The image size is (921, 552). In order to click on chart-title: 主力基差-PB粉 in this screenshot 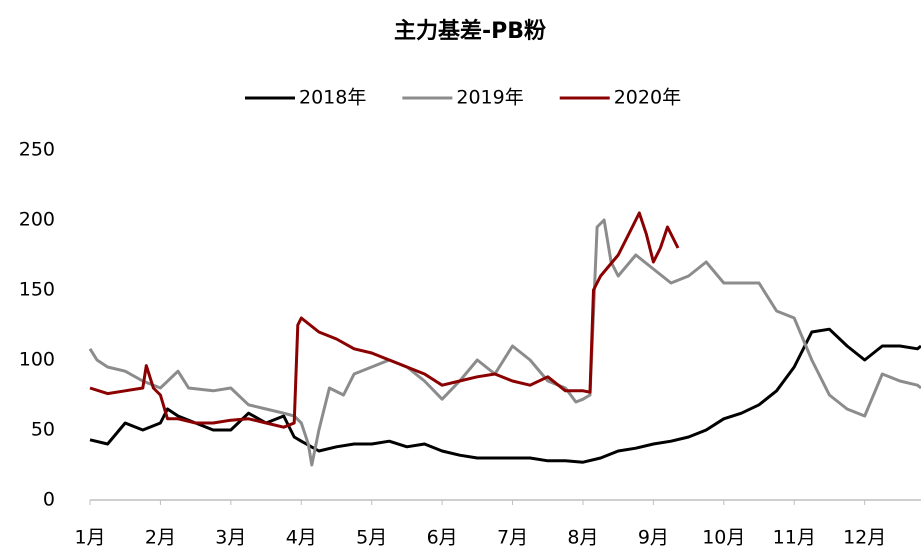, I will do `click(470, 31)`.